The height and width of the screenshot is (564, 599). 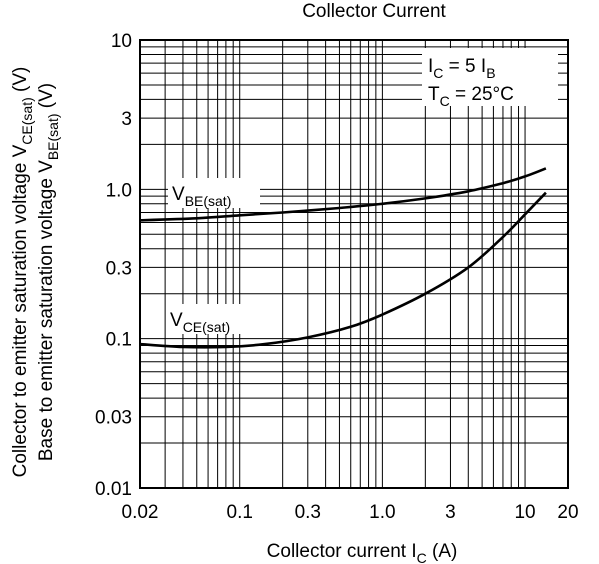 What do you see at coordinates (471, 96) in the screenshot?
I see `annotation-text: TC = 25°C` at bounding box center [471, 96].